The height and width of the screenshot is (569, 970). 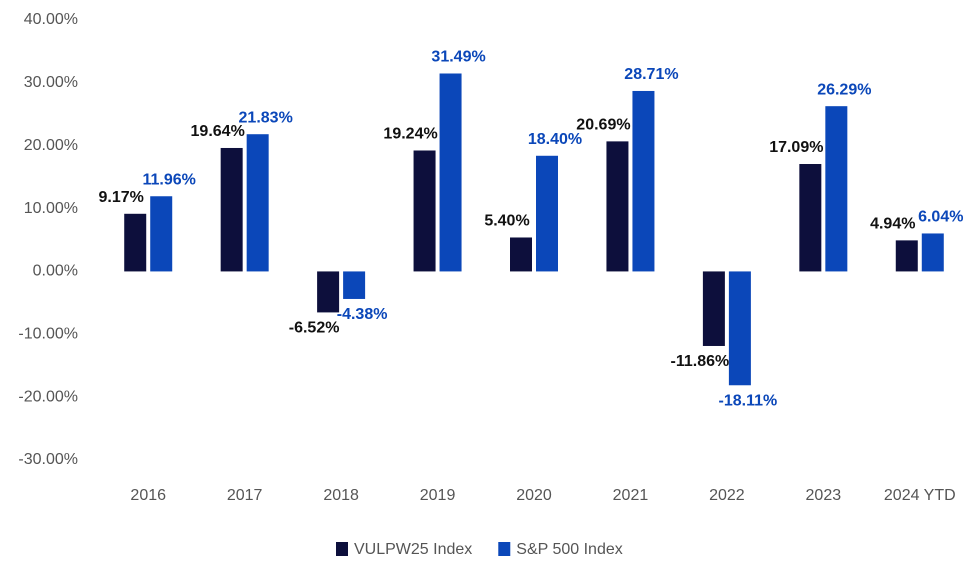 What do you see at coordinates (458, 57) in the screenshot?
I see `value-label: 31.49%` at bounding box center [458, 57].